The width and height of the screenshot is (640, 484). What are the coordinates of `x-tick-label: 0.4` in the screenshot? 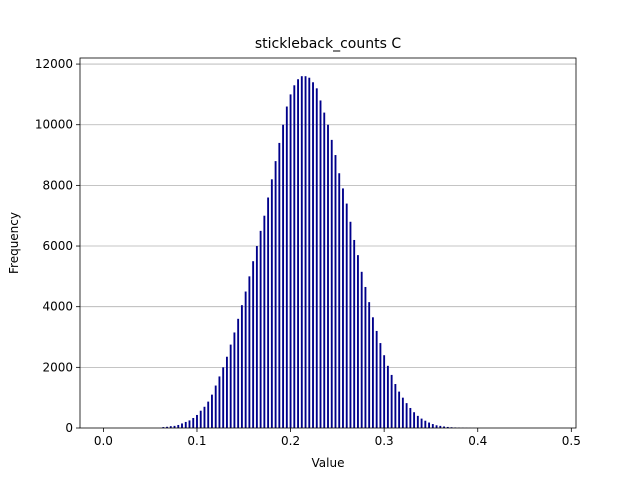 It's located at (477, 441).